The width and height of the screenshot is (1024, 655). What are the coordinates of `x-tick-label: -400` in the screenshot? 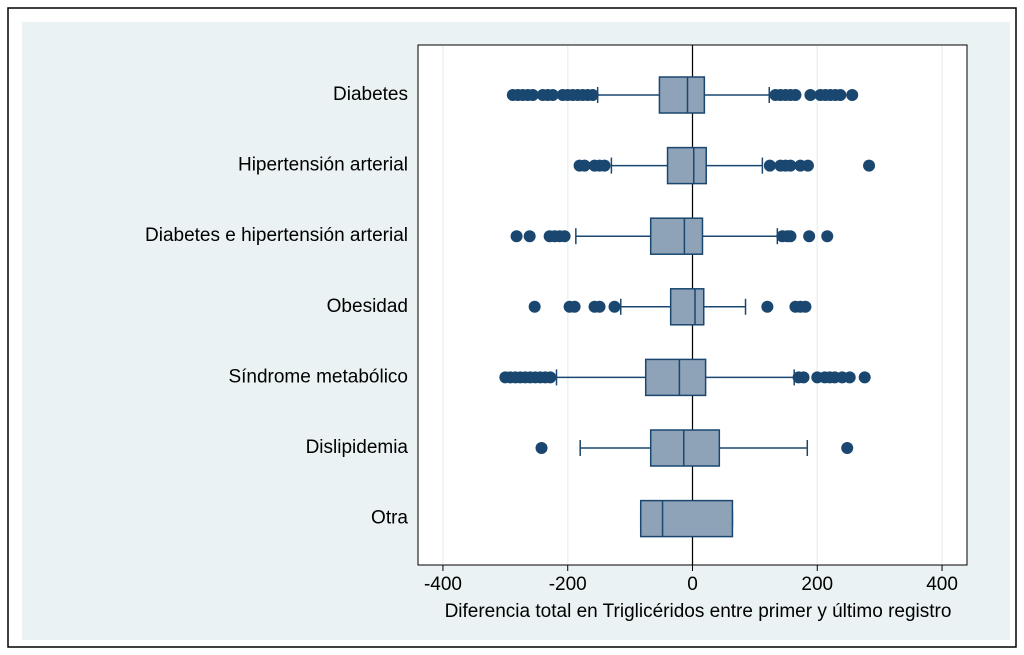 It's located at (443, 584).